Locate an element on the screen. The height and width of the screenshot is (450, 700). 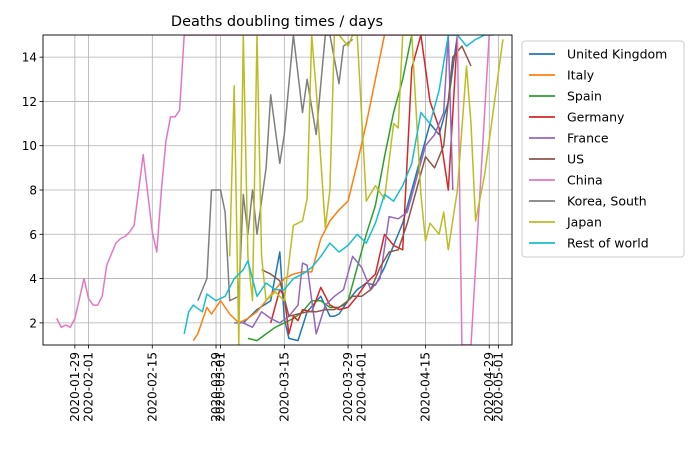
series-line-korea-south is located at coordinates (275, 168).